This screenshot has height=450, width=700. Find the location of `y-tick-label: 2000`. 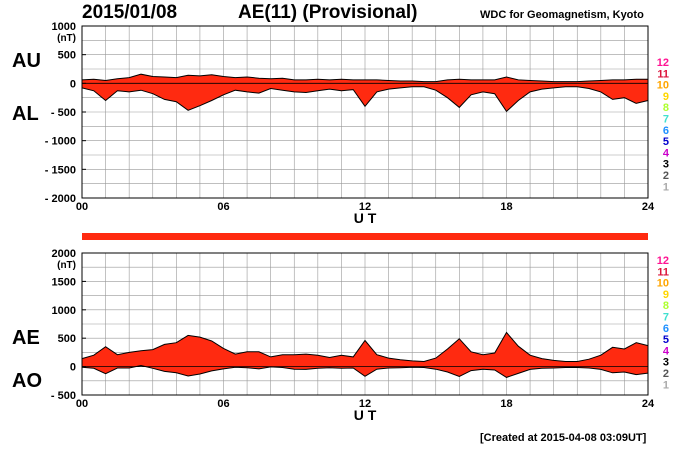

y-tick-label: 2000 is located at coordinates (64, 254).